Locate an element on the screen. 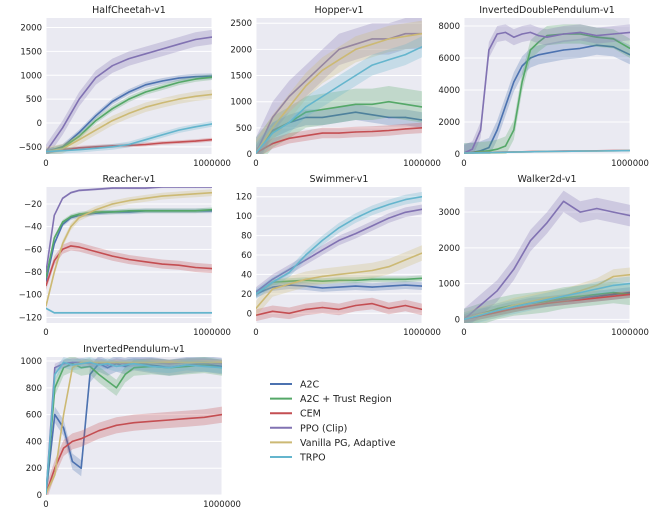 The image size is (653, 517). chart-panel-swimmer-v1: 0 20 40 60 80 100 120 0 1000000 Swimmer-v1 is located at coordinates (338, 256).